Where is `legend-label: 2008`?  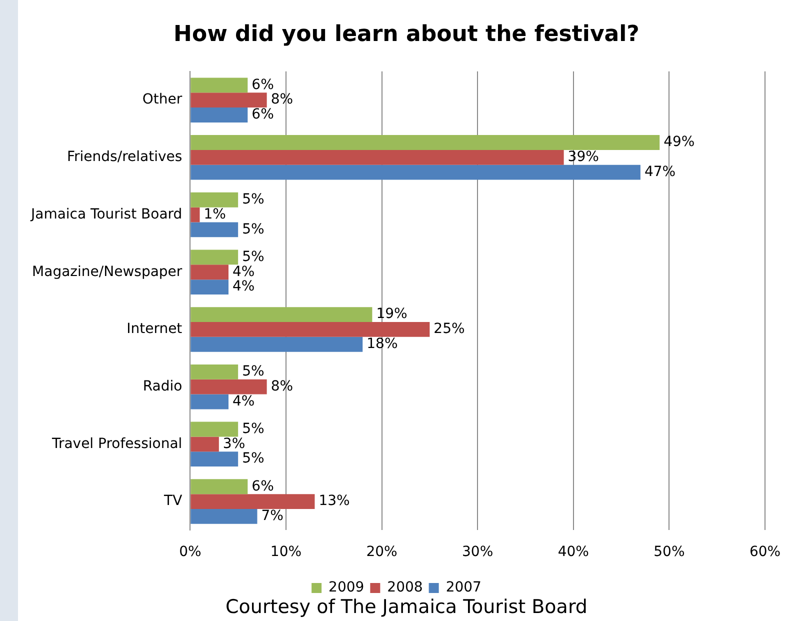
legend-label: 2008 is located at coordinates (405, 588).